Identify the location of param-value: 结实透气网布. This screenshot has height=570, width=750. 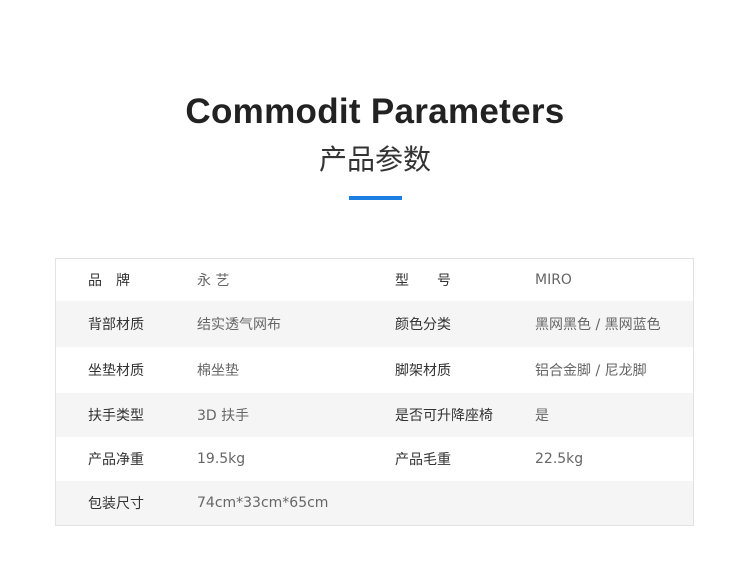
(239, 325).